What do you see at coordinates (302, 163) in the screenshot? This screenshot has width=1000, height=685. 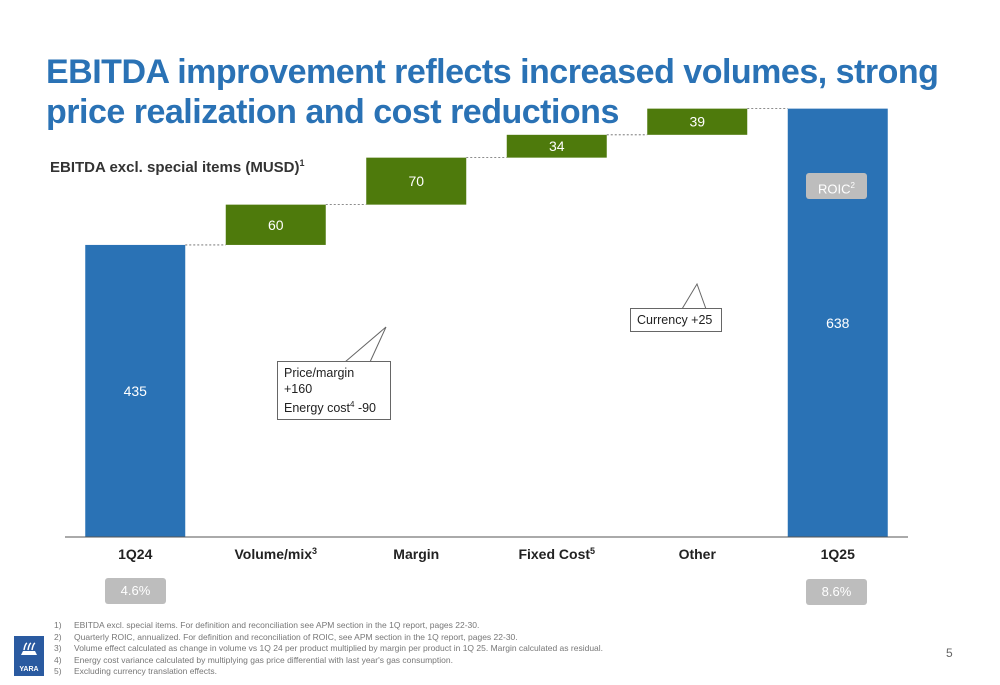 I see `chart-subtitle-footnote: 1` at bounding box center [302, 163].